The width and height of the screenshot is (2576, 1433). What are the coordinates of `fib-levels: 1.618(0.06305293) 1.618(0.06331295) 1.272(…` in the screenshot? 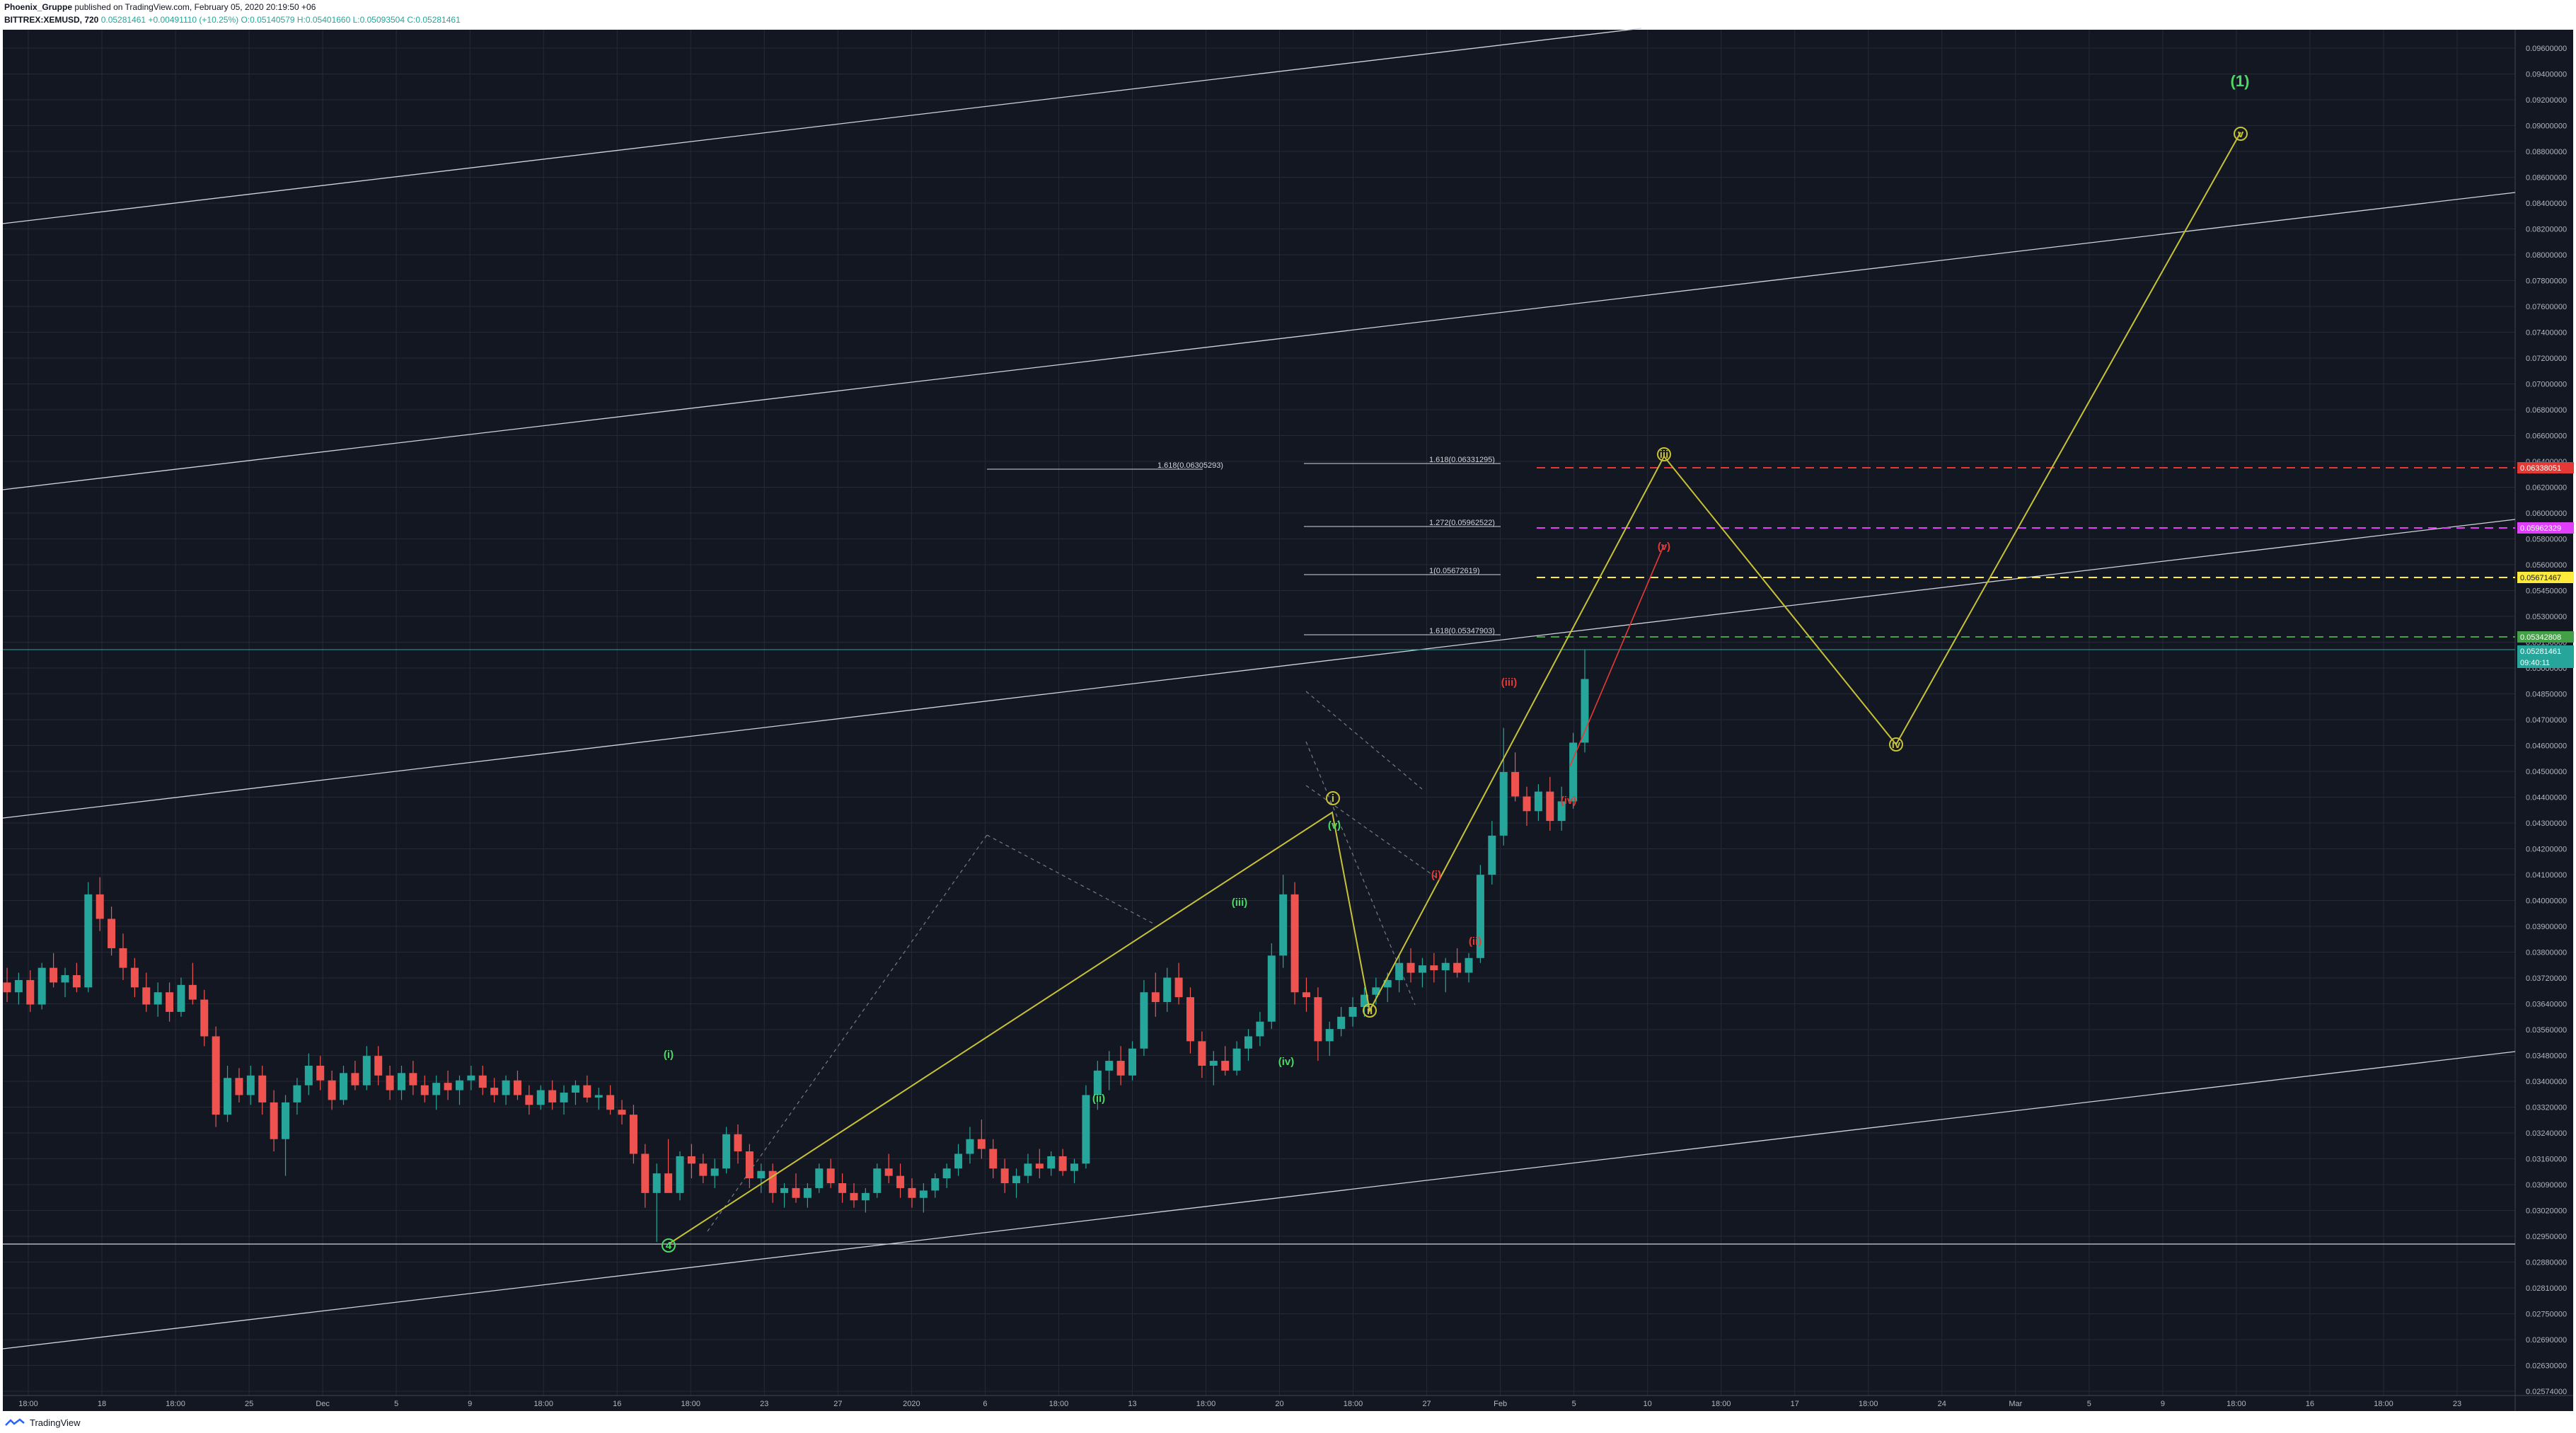 It's located at (1259, 553).